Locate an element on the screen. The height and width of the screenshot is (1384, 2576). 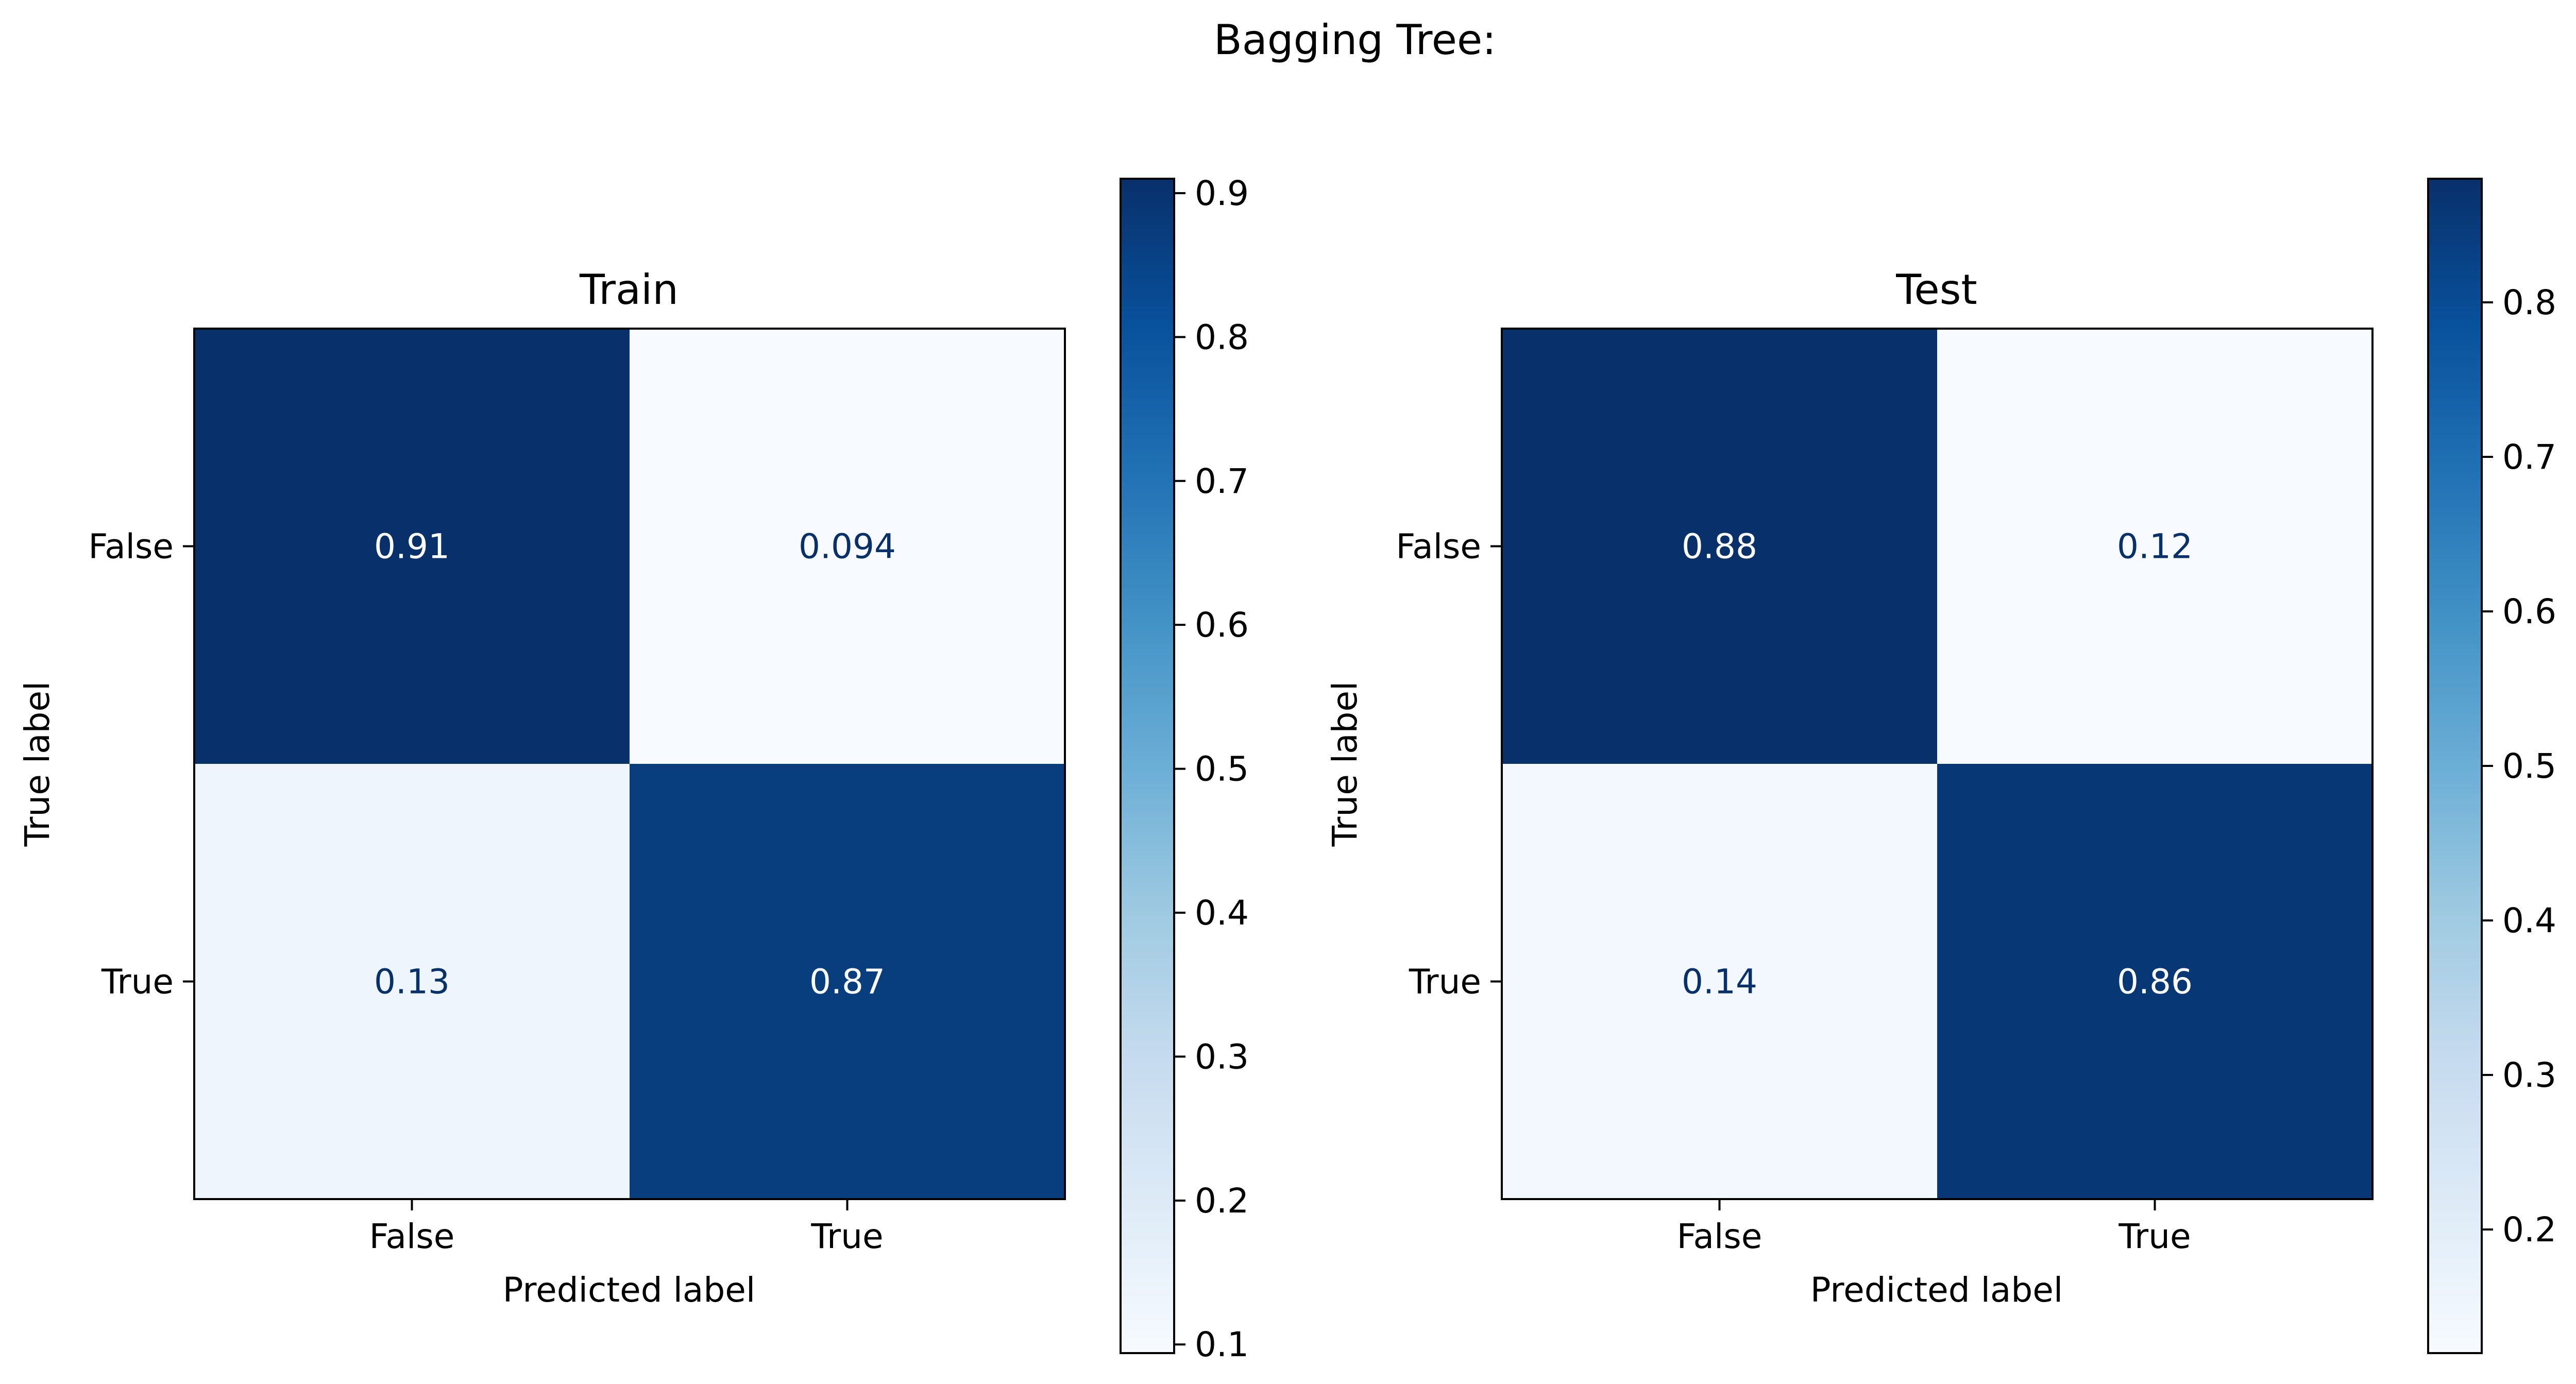
cell-value-label: 0.14 is located at coordinates (1719, 982).